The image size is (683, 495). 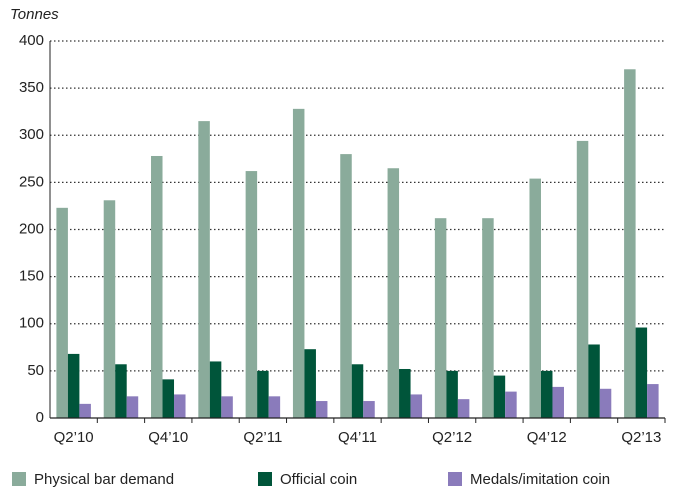 I want to click on y-tick-label: 150, so click(x=31, y=276).